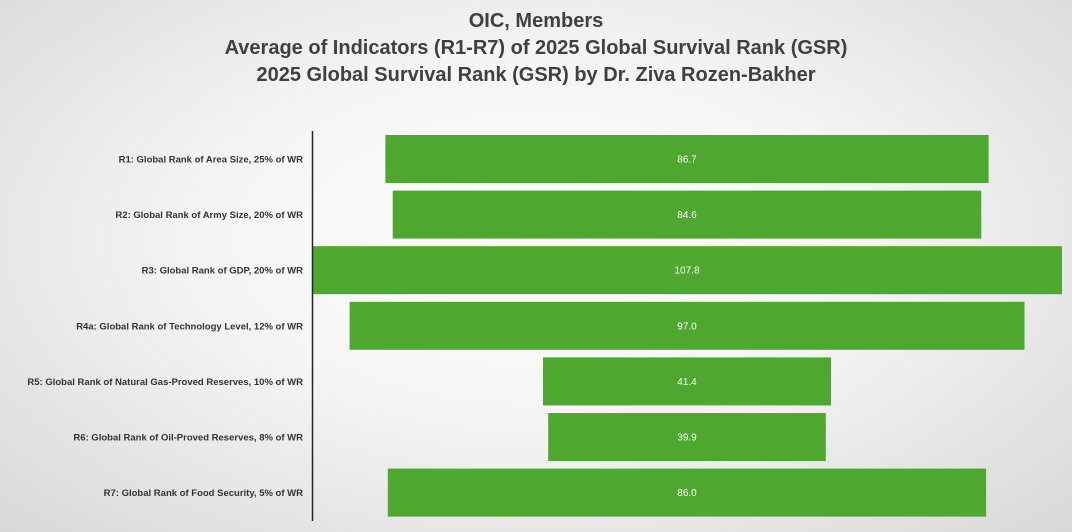 Image resolution: width=1072 pixels, height=532 pixels. Describe the element at coordinates (209, 215) in the screenshot. I see `category-label-2: R2: Global Rank of Army Size, 20% of WR` at that location.